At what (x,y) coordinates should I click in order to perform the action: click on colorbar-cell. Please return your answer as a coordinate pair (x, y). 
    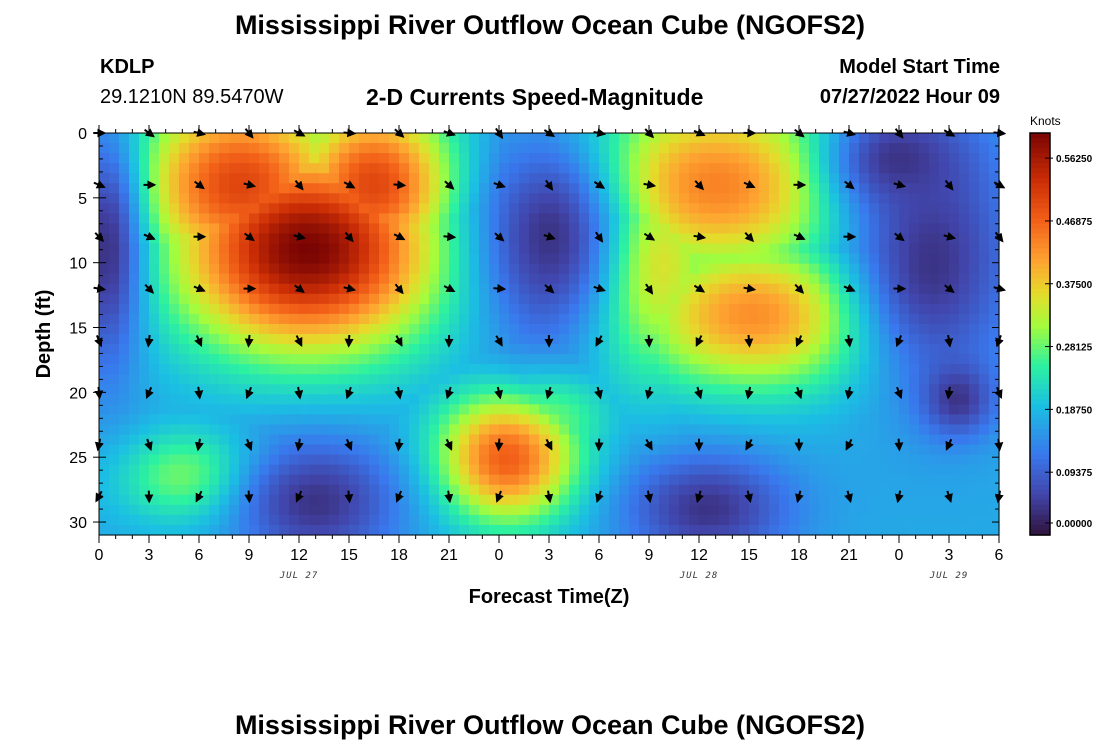
    Looking at the image, I should click on (1040, 402).